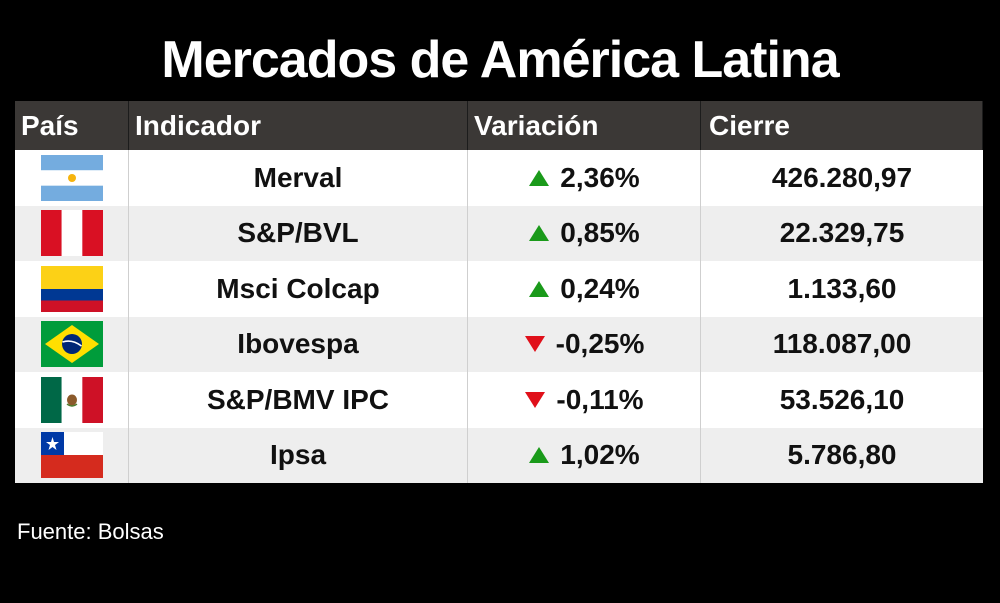 The height and width of the screenshot is (603, 1000). I want to click on table-row: Ipsa 1,02% 5.786,80, so click(499, 455).